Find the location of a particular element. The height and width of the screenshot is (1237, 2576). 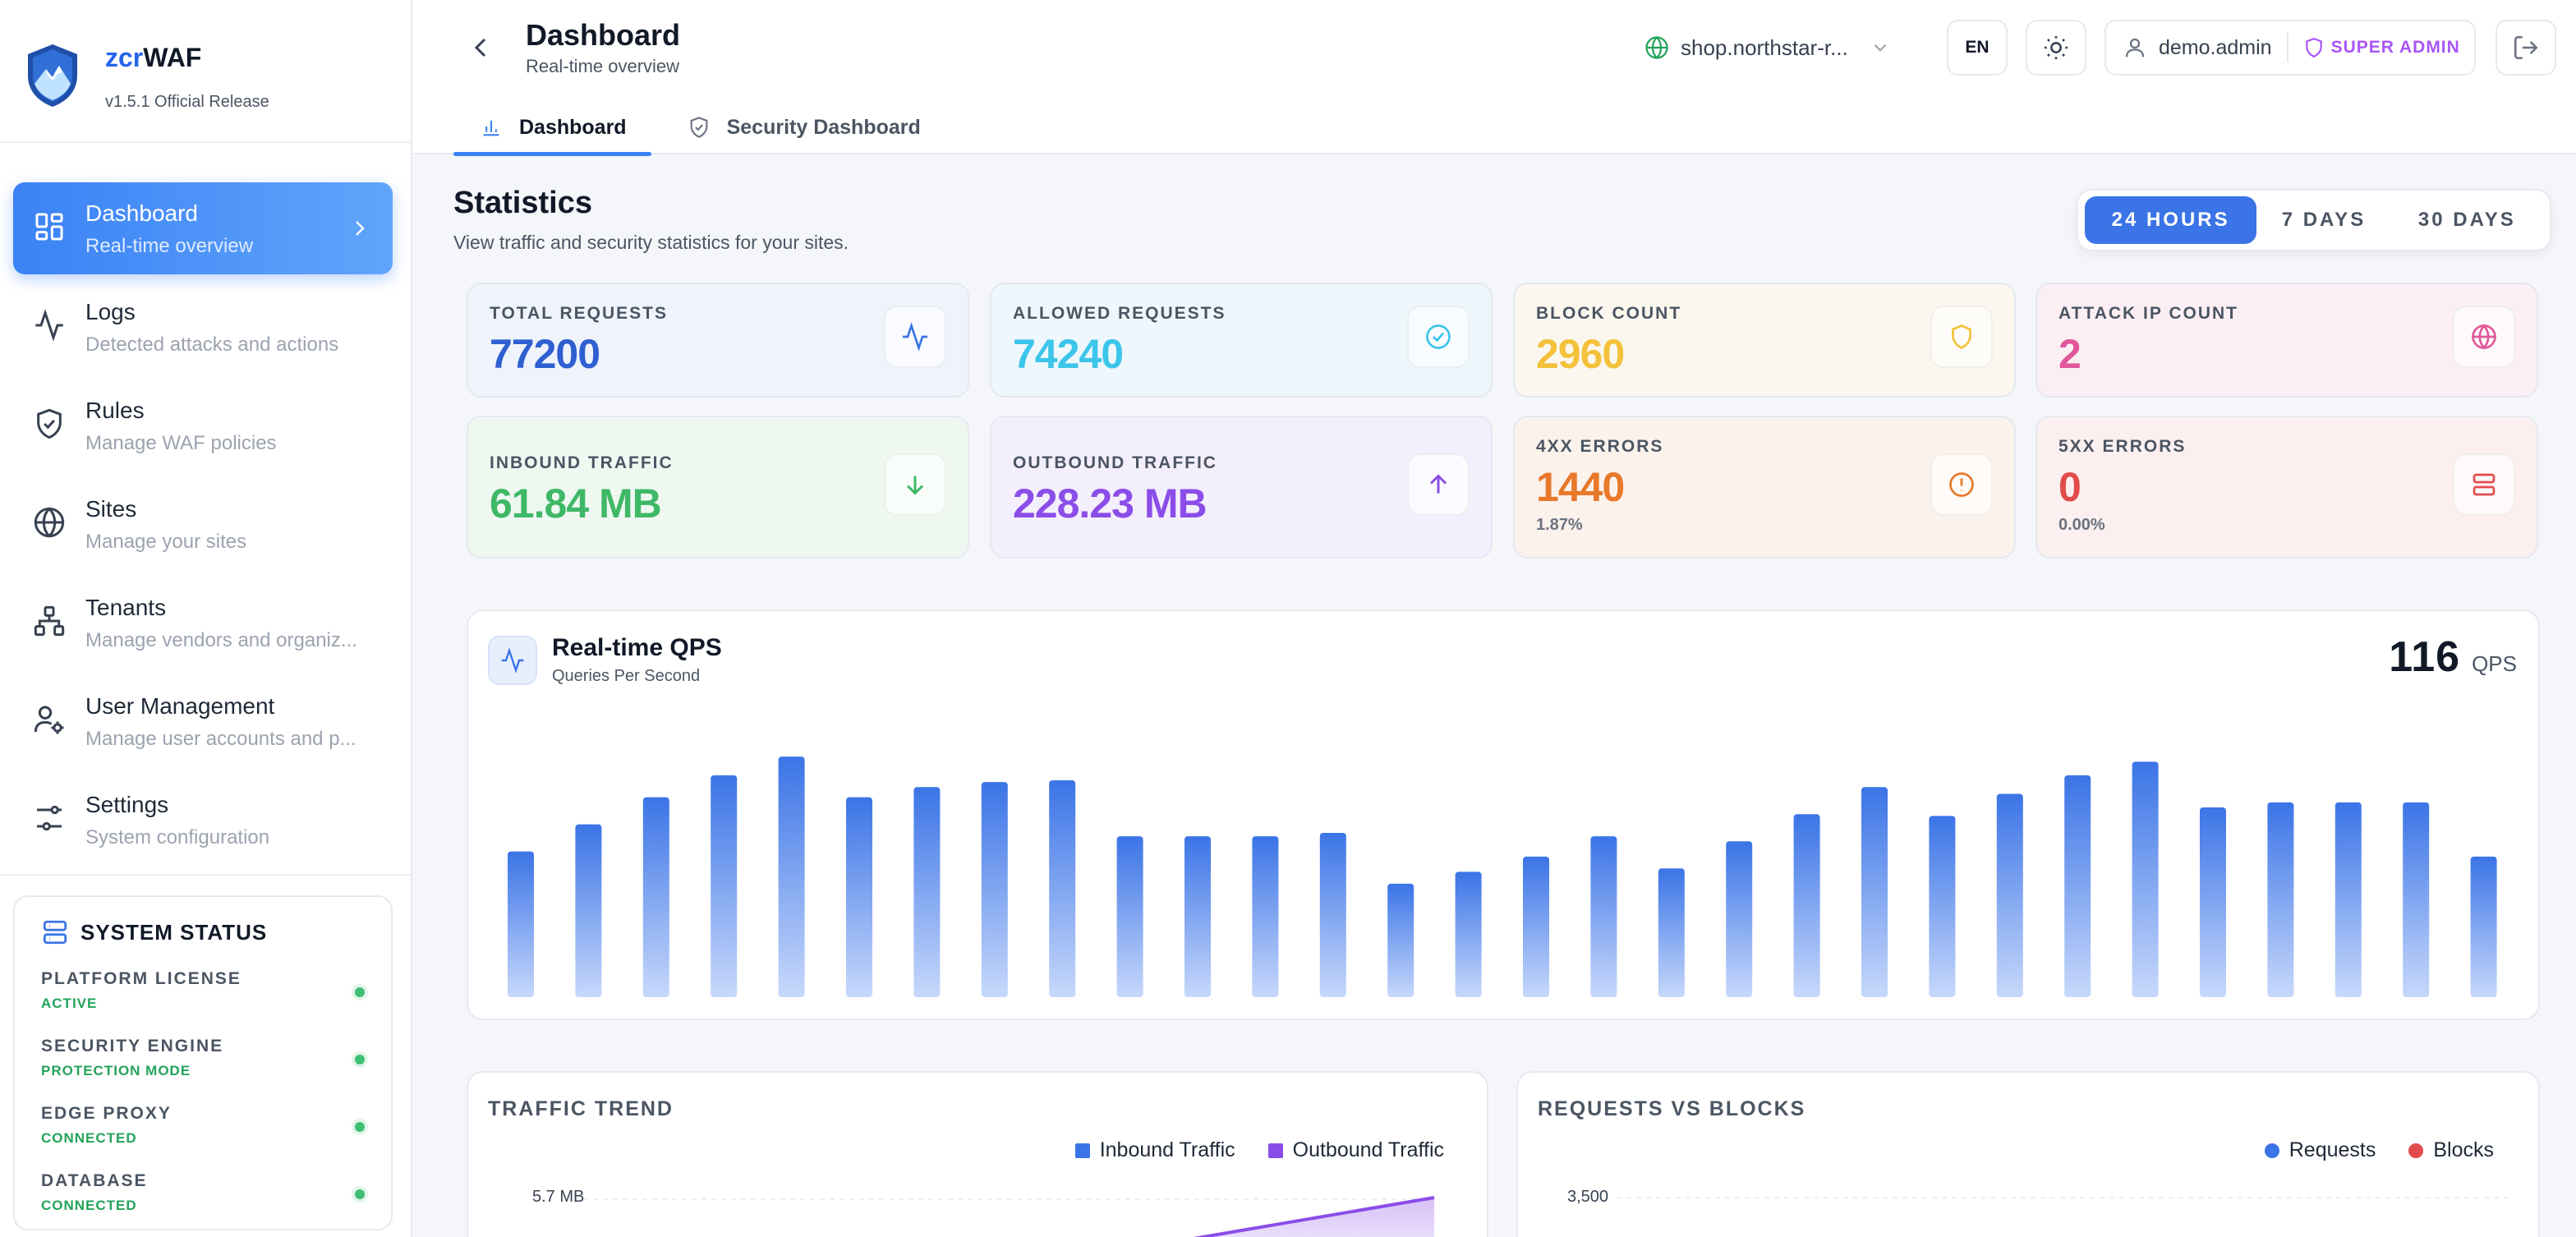

legend-label: Requests is located at coordinates (2332, 1150).